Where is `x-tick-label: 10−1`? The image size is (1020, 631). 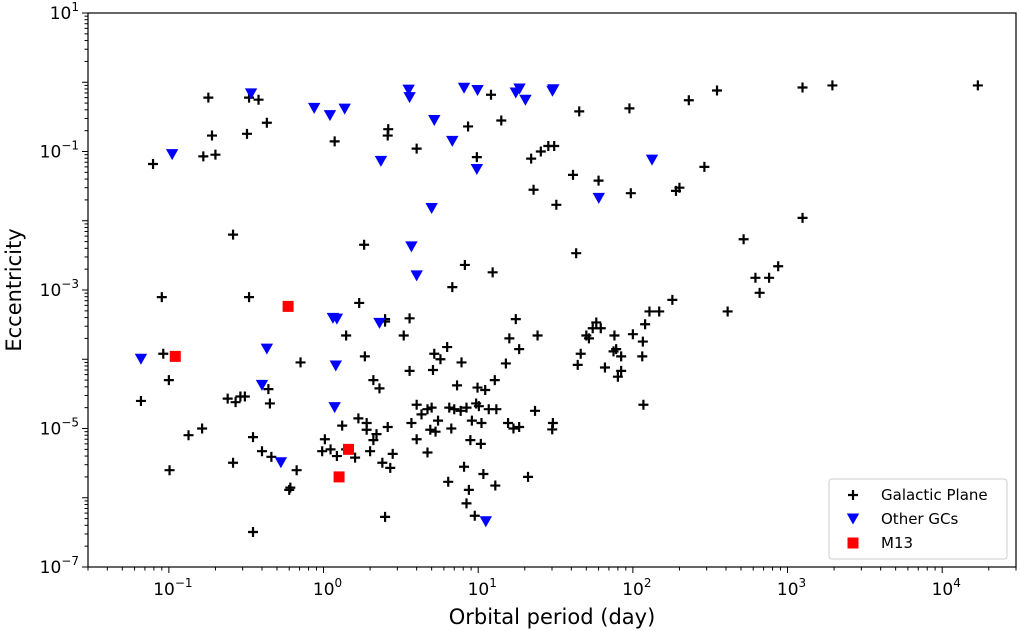 x-tick-label: 10−1 is located at coordinates (172, 588).